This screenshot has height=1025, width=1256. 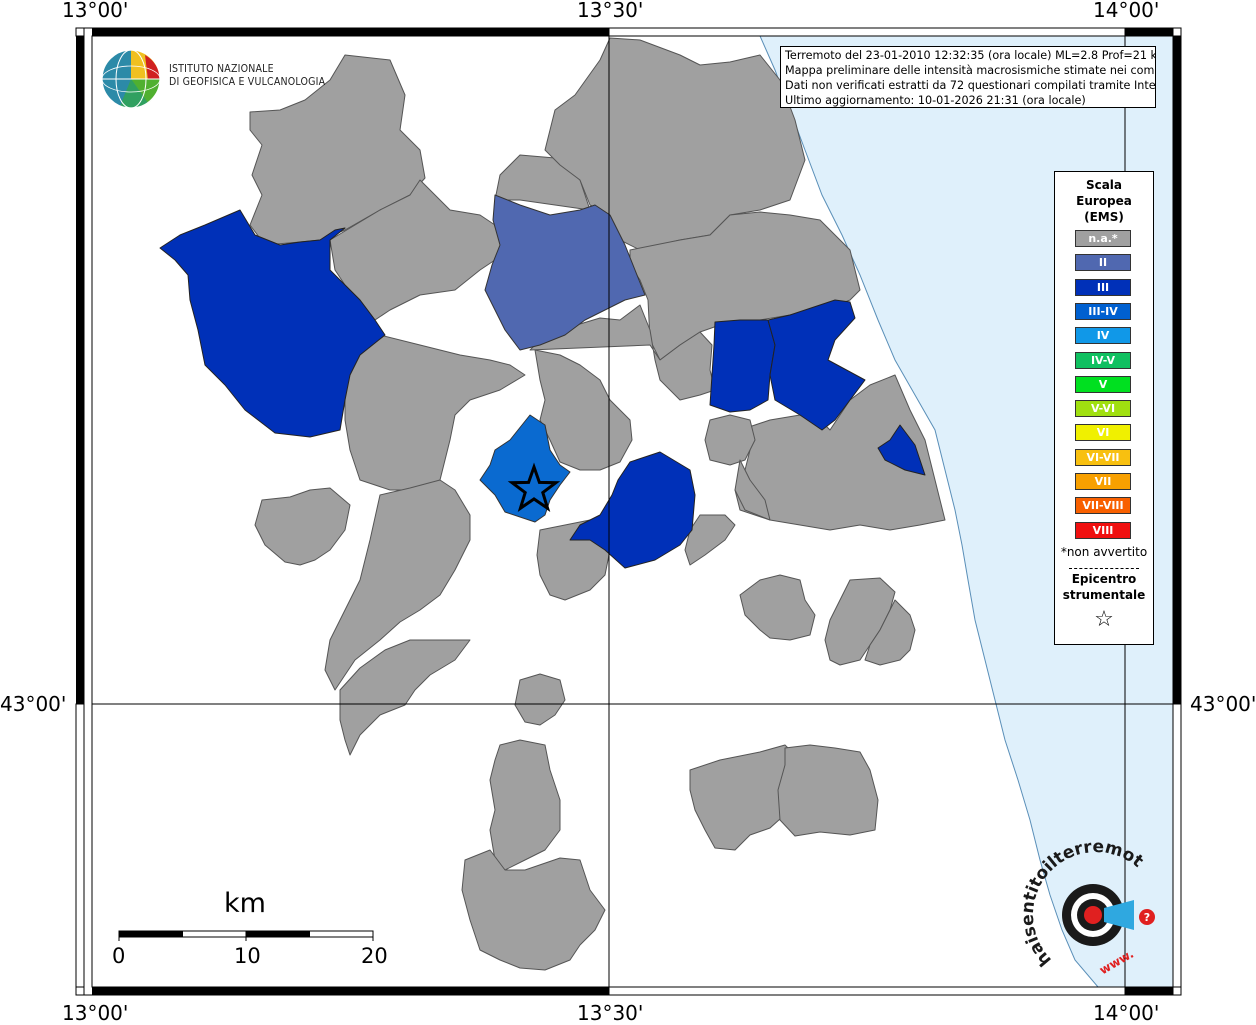 What do you see at coordinates (1103, 384) in the screenshot?
I see `legend-item-v: V` at bounding box center [1103, 384].